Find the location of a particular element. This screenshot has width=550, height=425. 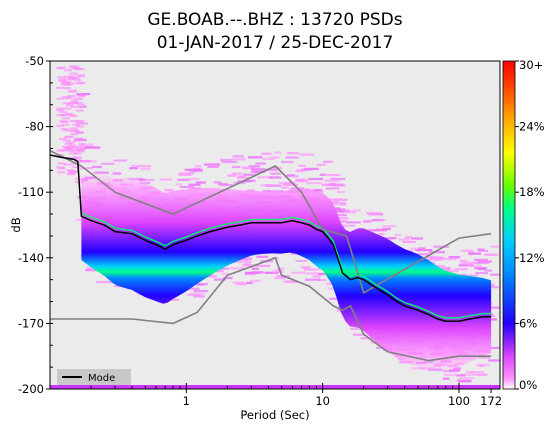

colorbar-frame is located at coordinates (509, 225).